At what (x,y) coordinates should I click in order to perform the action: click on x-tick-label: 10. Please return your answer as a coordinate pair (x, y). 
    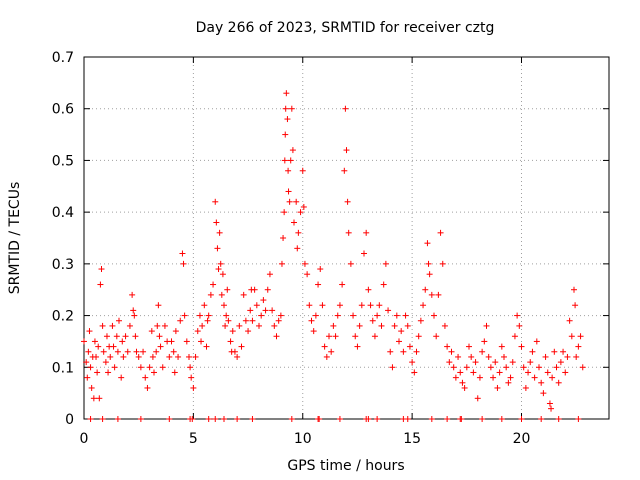
    Looking at the image, I should click on (303, 439).